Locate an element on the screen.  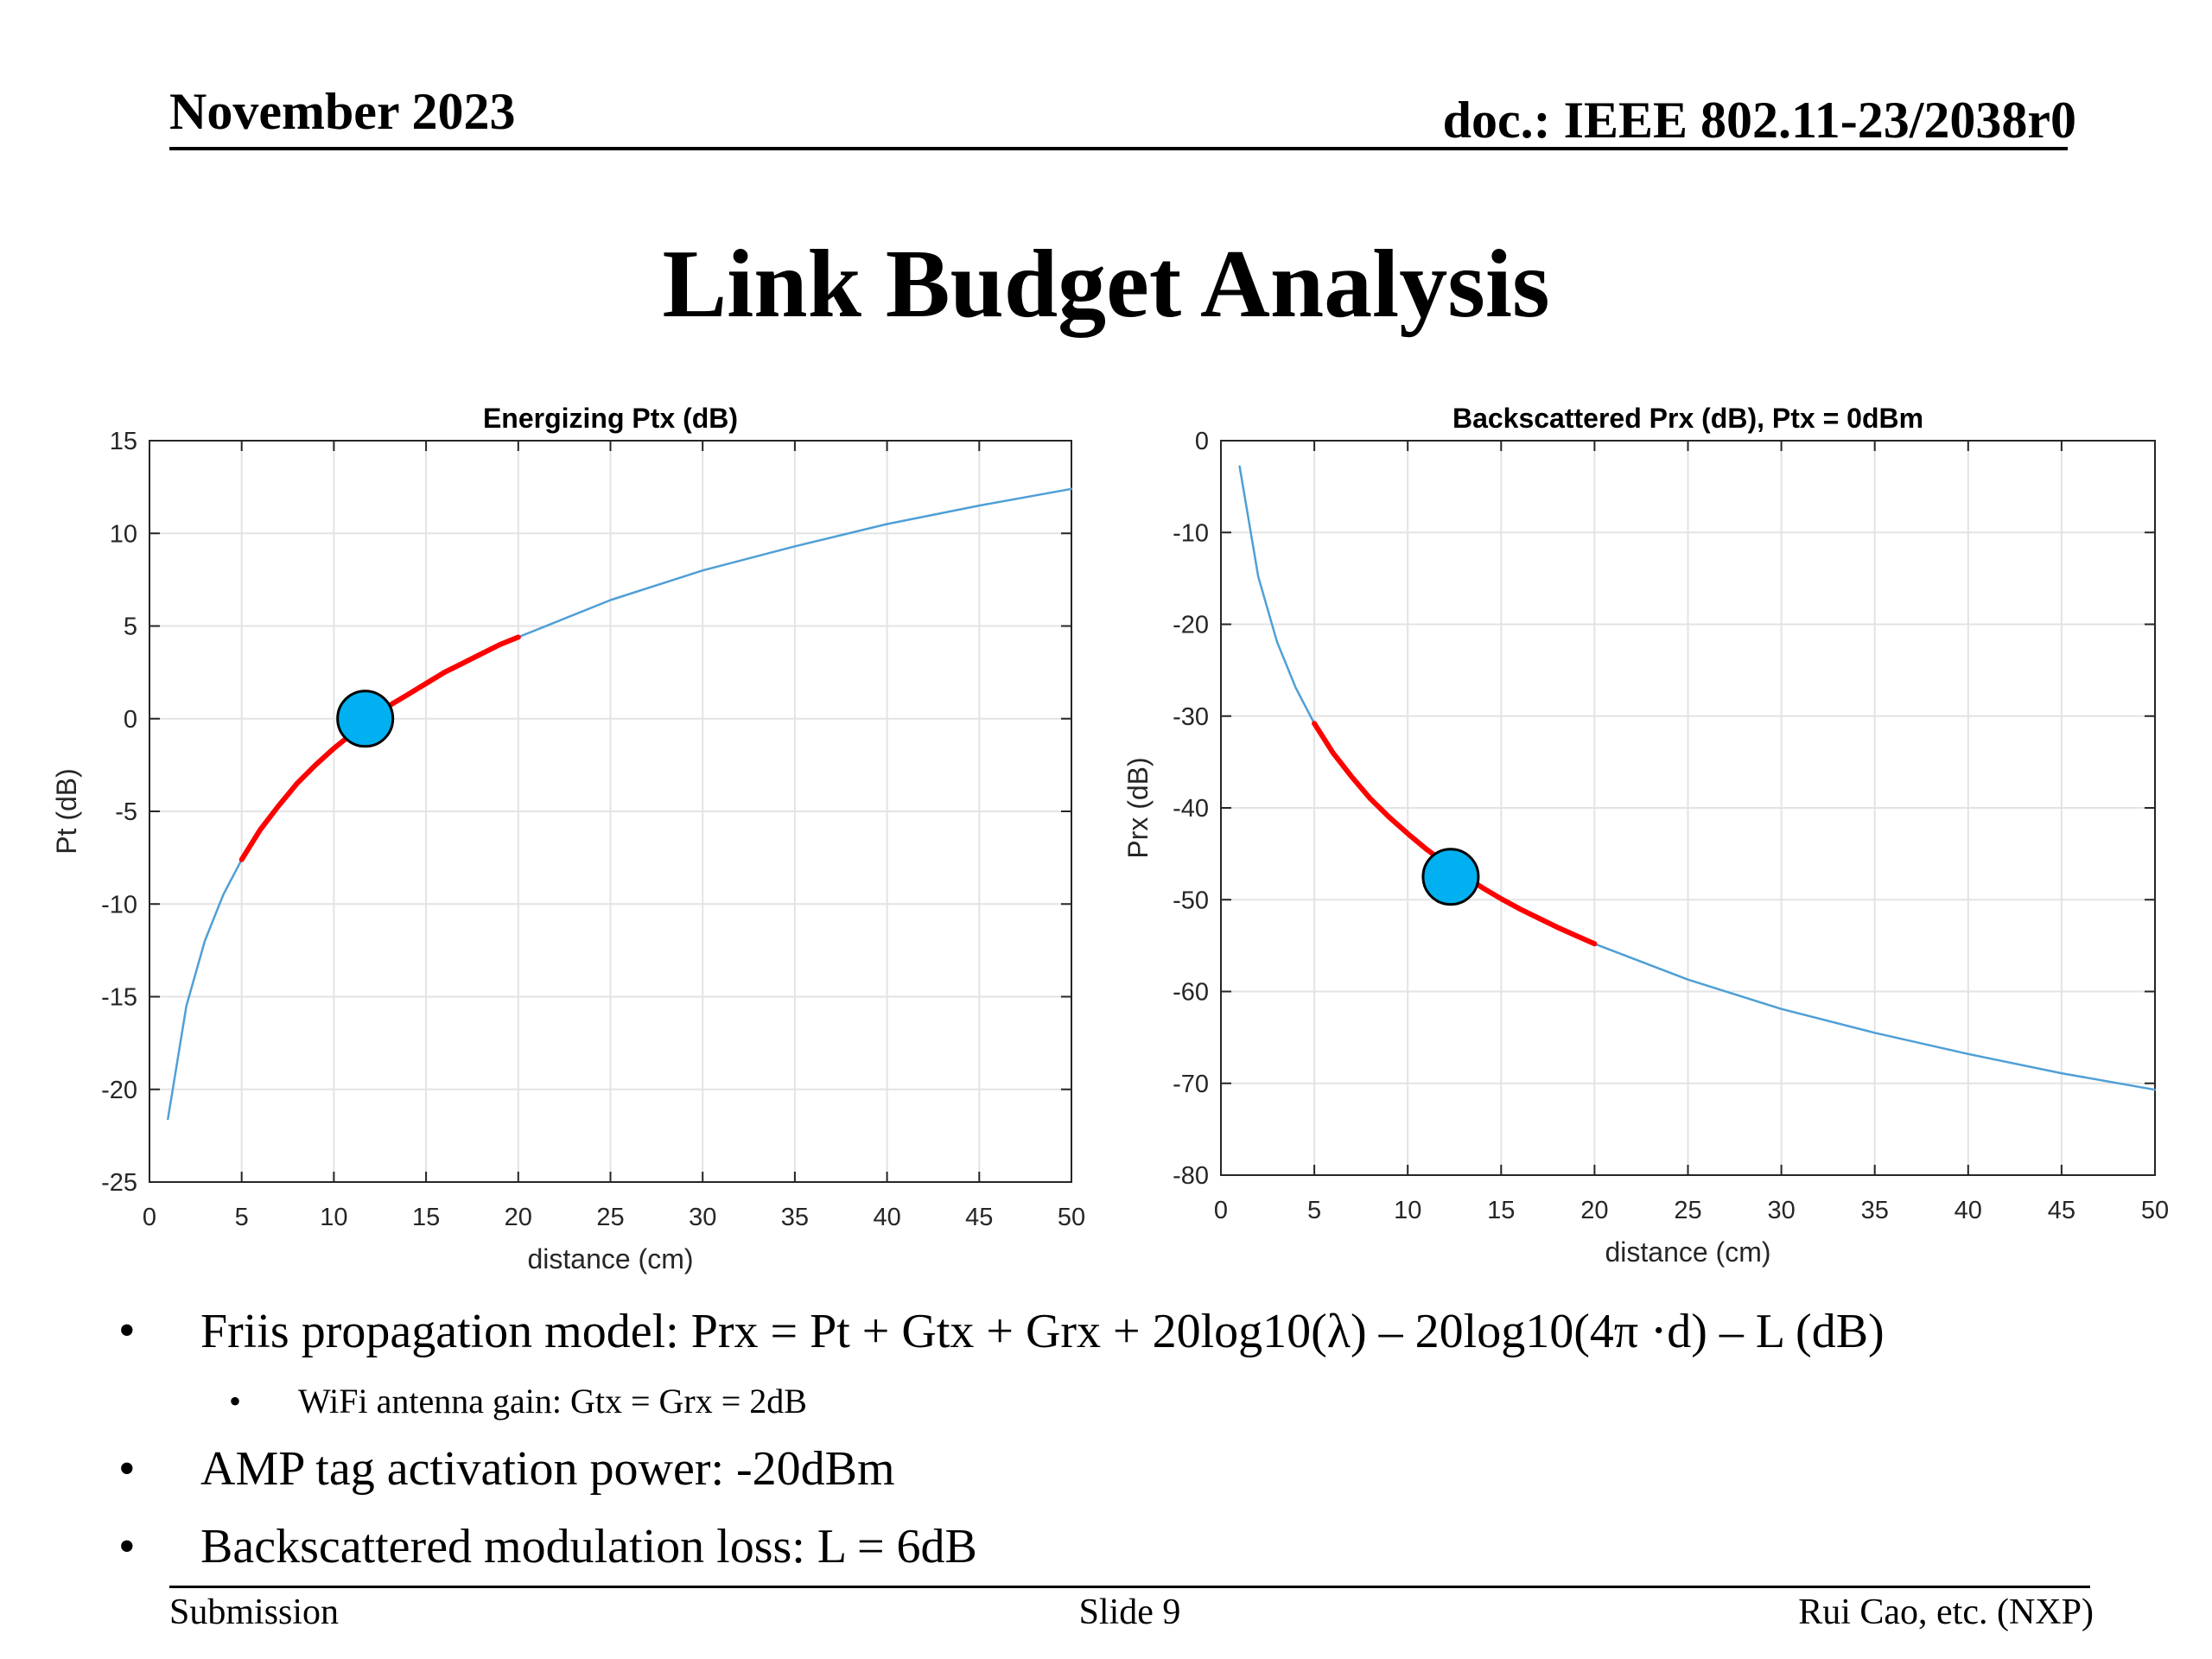
bullet-text: WiFi antenna gain: Gtx = Grx = 2dB is located at coordinates (552, 1401).